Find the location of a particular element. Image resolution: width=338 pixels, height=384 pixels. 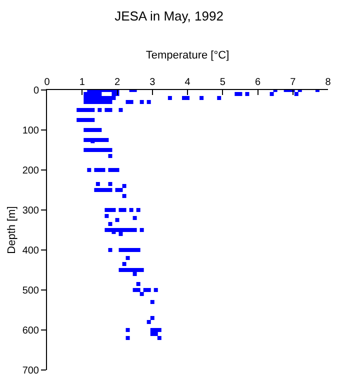

x-tick-label: 0 is located at coordinates (47, 82).